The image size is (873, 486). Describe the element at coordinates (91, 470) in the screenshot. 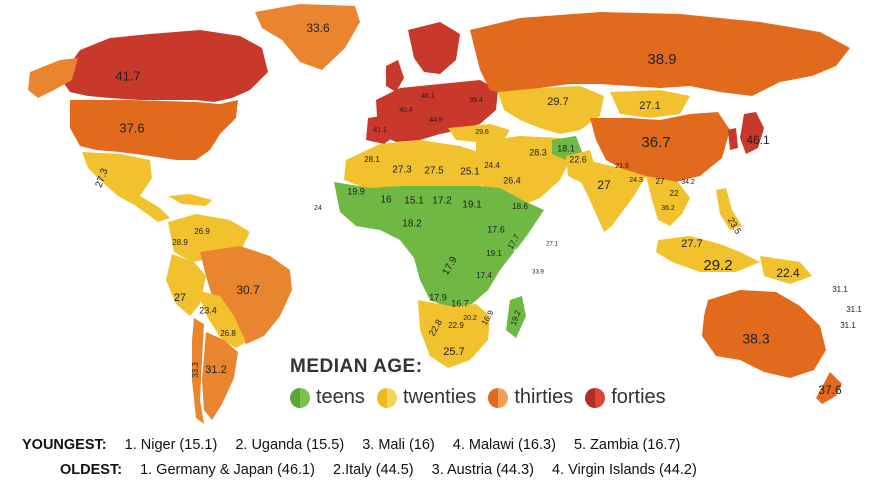

I see `oldest-label: OLDEST:` at that location.